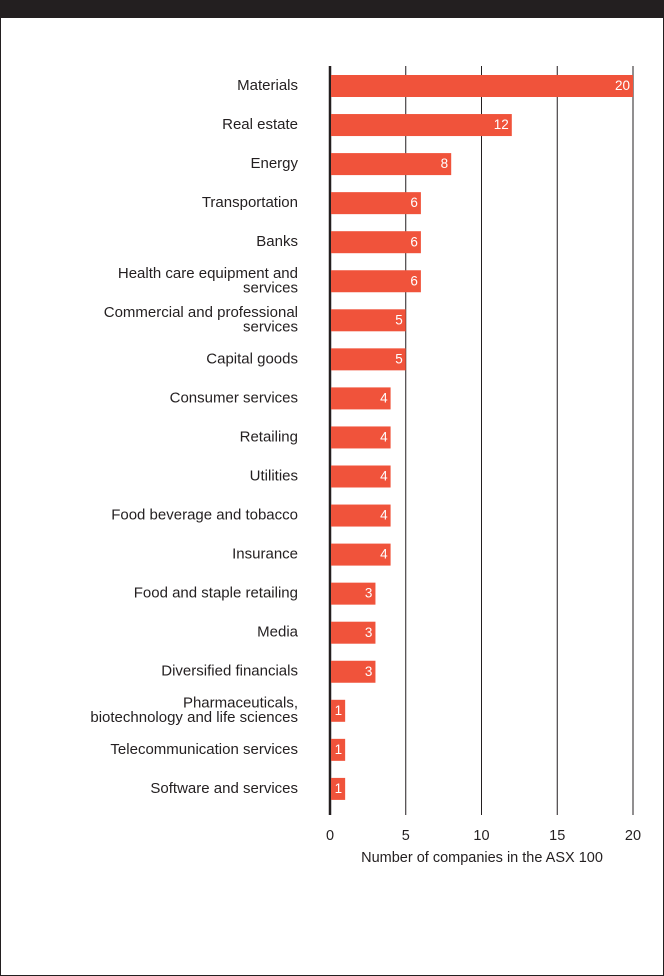 The width and height of the screenshot is (664, 976). What do you see at coordinates (250, 202) in the screenshot?
I see `category-label: Transportation` at bounding box center [250, 202].